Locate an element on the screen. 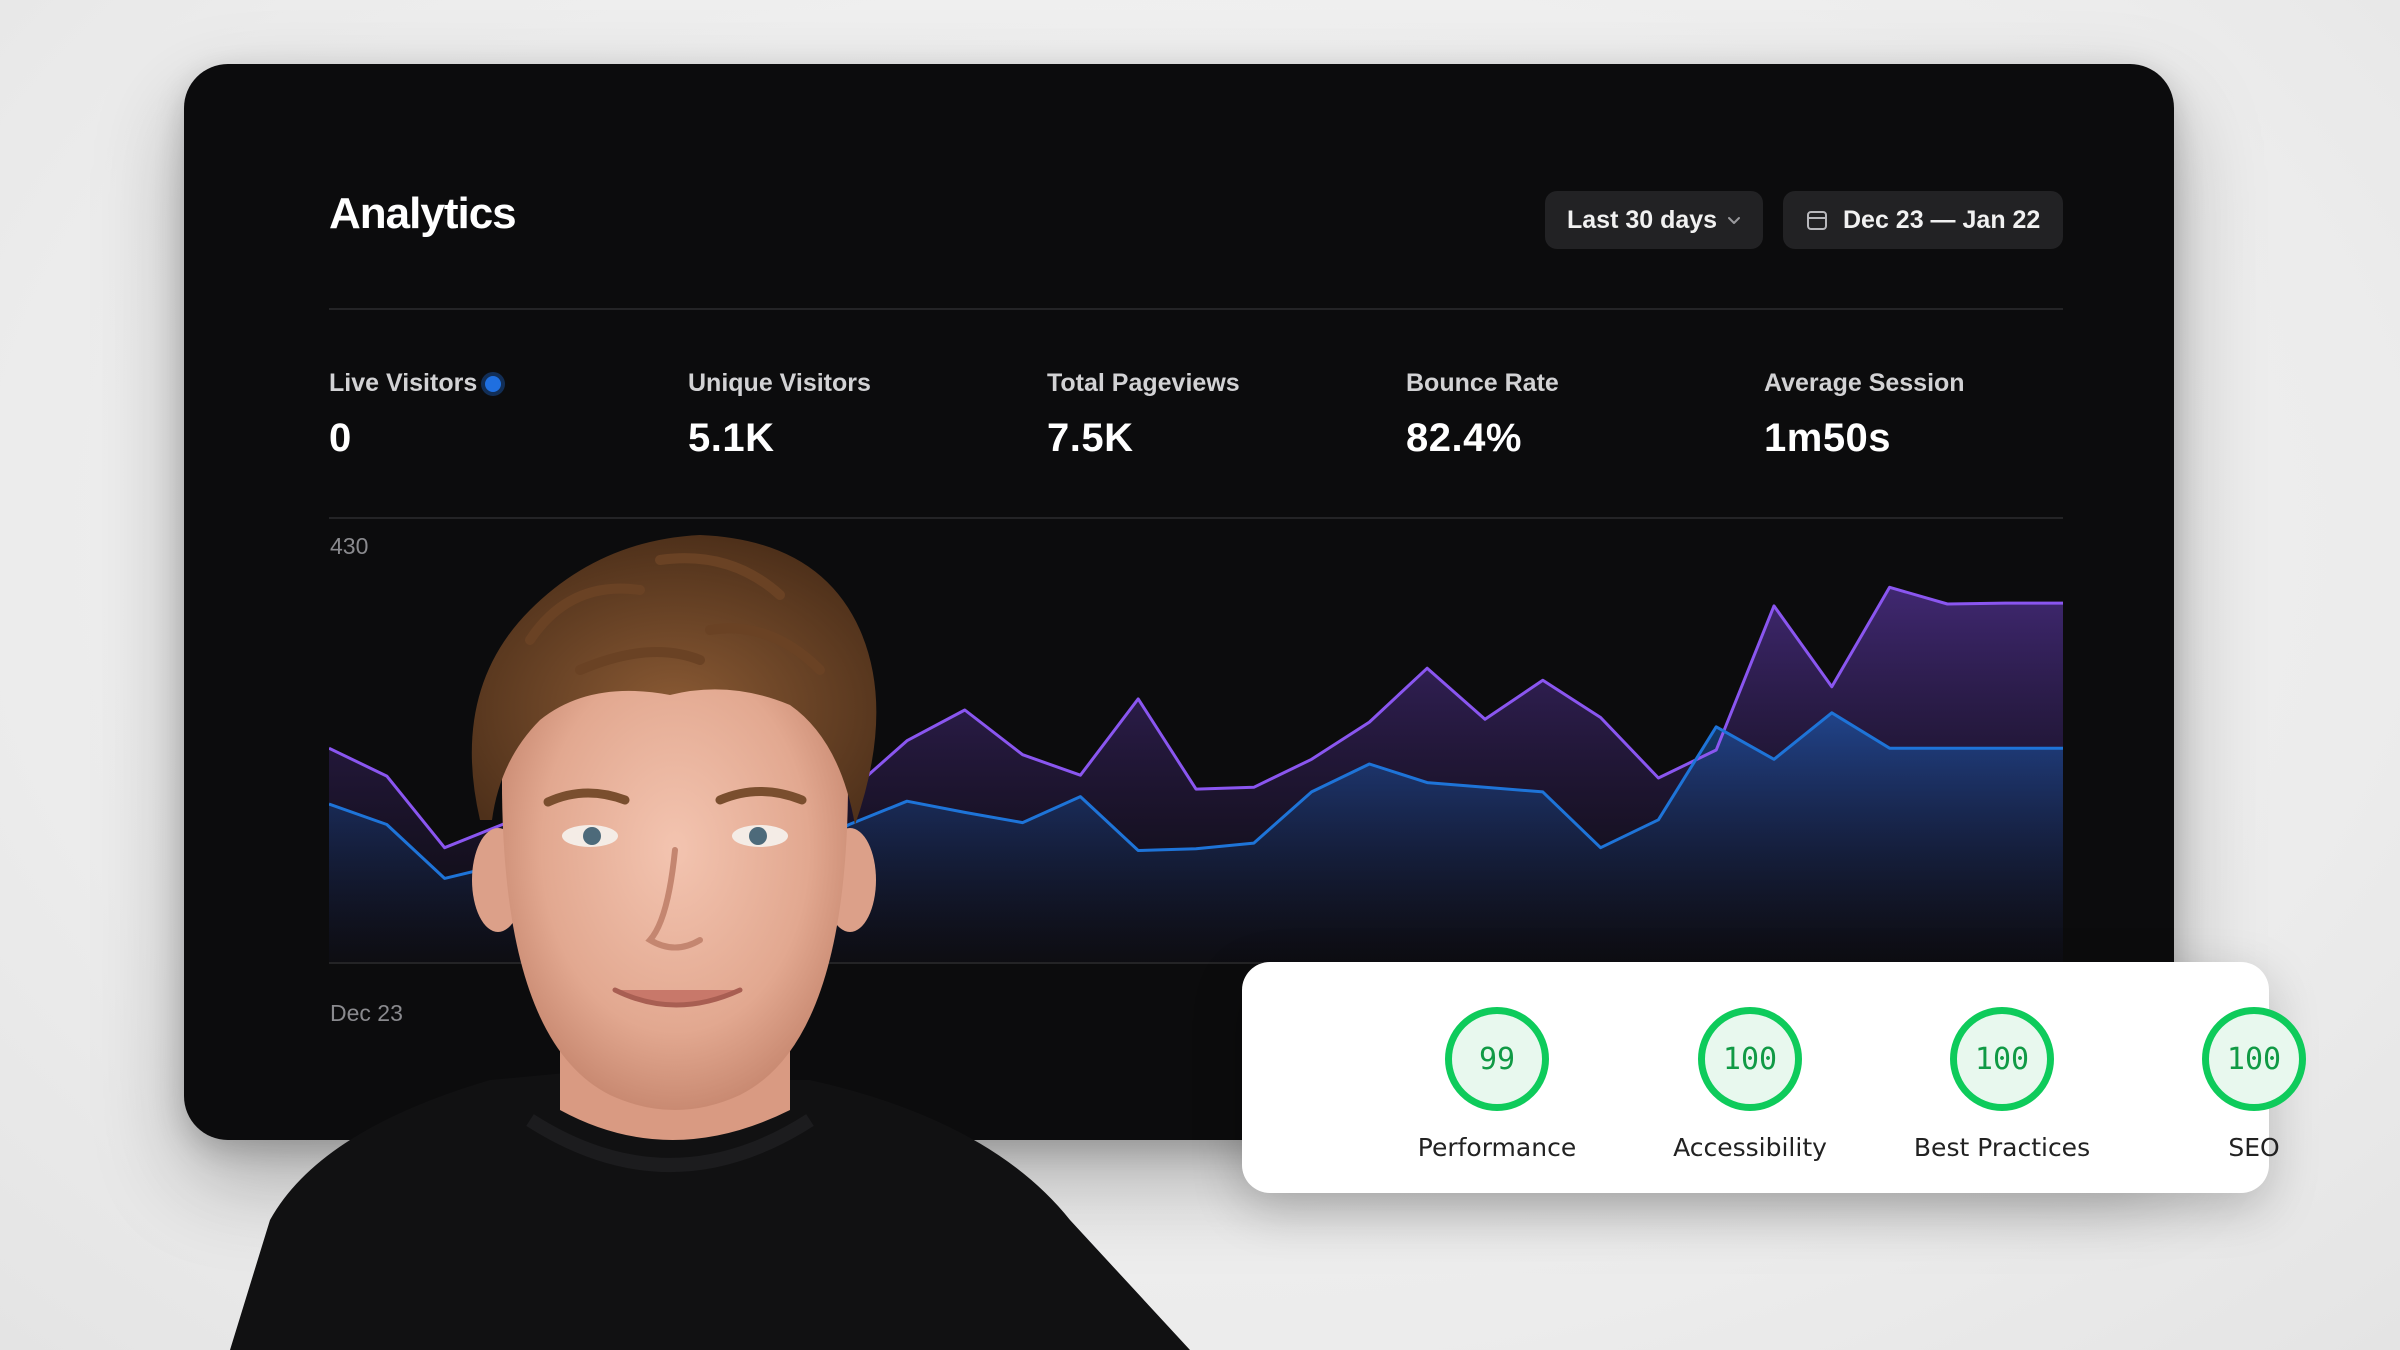 The width and height of the screenshot is (2400, 1350). gauge-label: Best Practices is located at coordinates (2002, 1147).